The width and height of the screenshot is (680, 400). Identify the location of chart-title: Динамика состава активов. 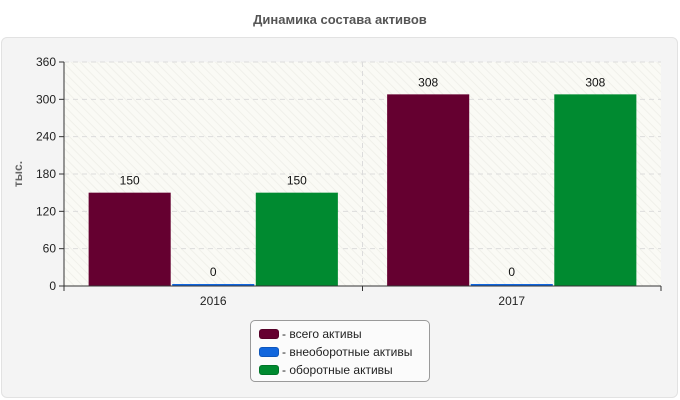
(340, 19).